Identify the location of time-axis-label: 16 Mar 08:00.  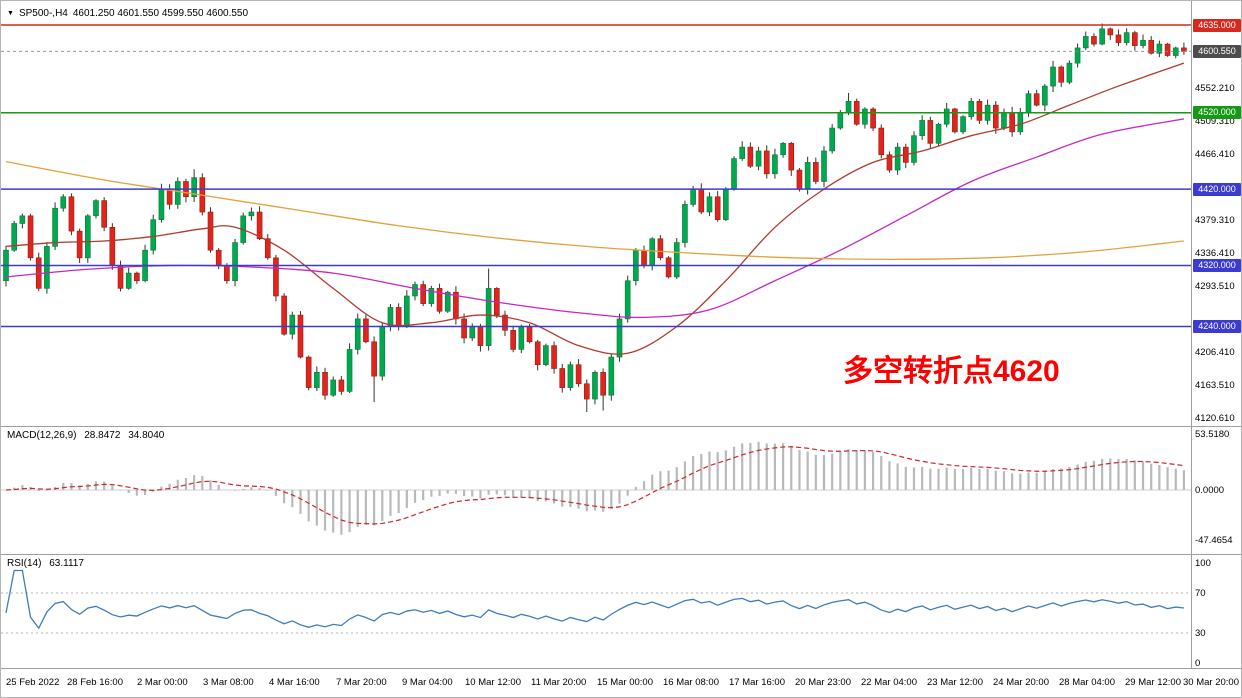
(691, 682).